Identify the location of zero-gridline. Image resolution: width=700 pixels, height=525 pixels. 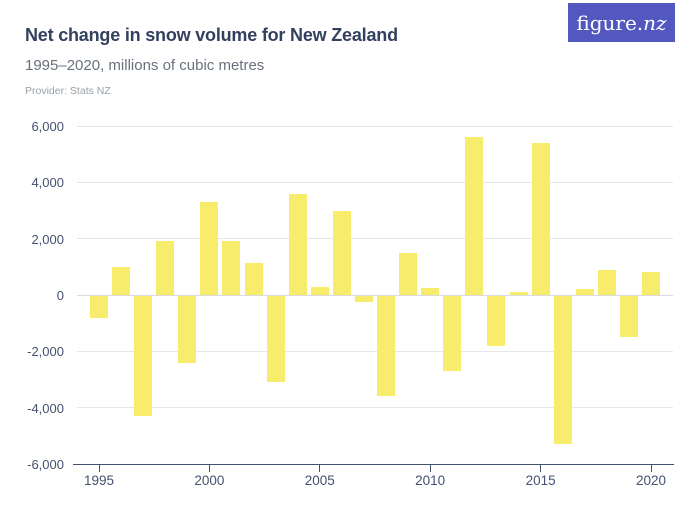
(375, 295).